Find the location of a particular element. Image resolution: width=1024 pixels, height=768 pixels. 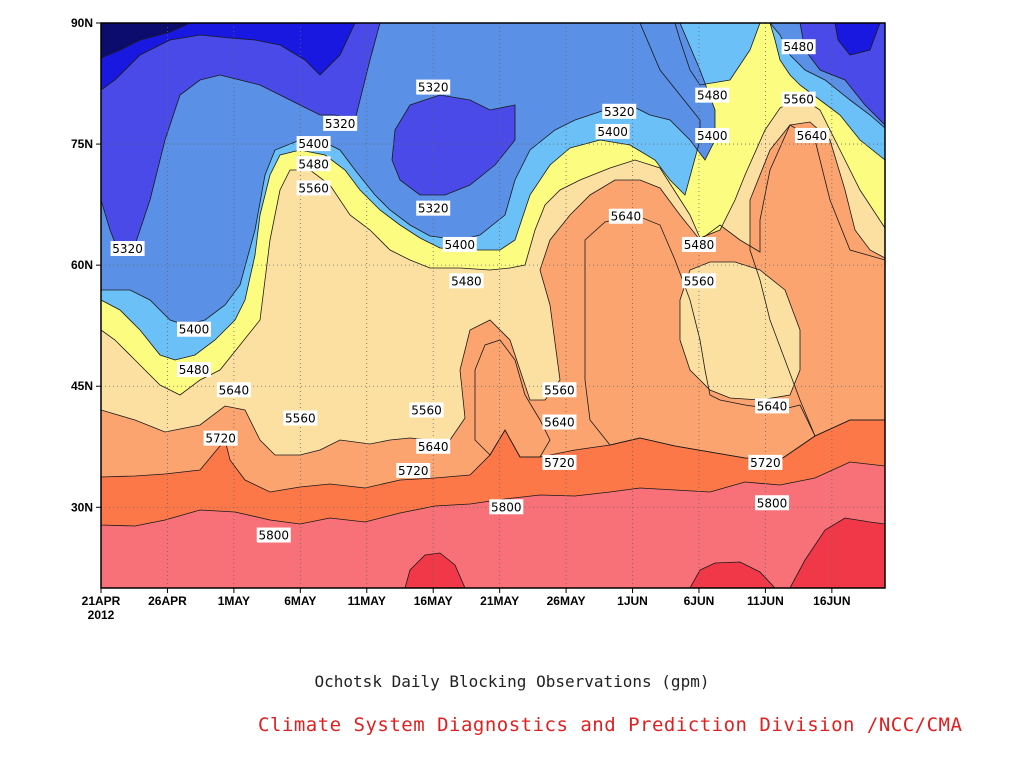

fill-cell-5880-b is located at coordinates (732, 575).